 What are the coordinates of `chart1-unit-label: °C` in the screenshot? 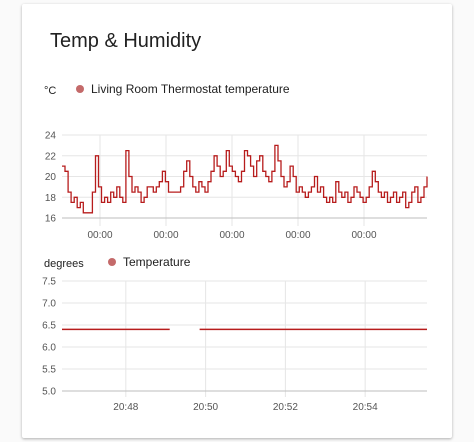 It's located at (50, 91).